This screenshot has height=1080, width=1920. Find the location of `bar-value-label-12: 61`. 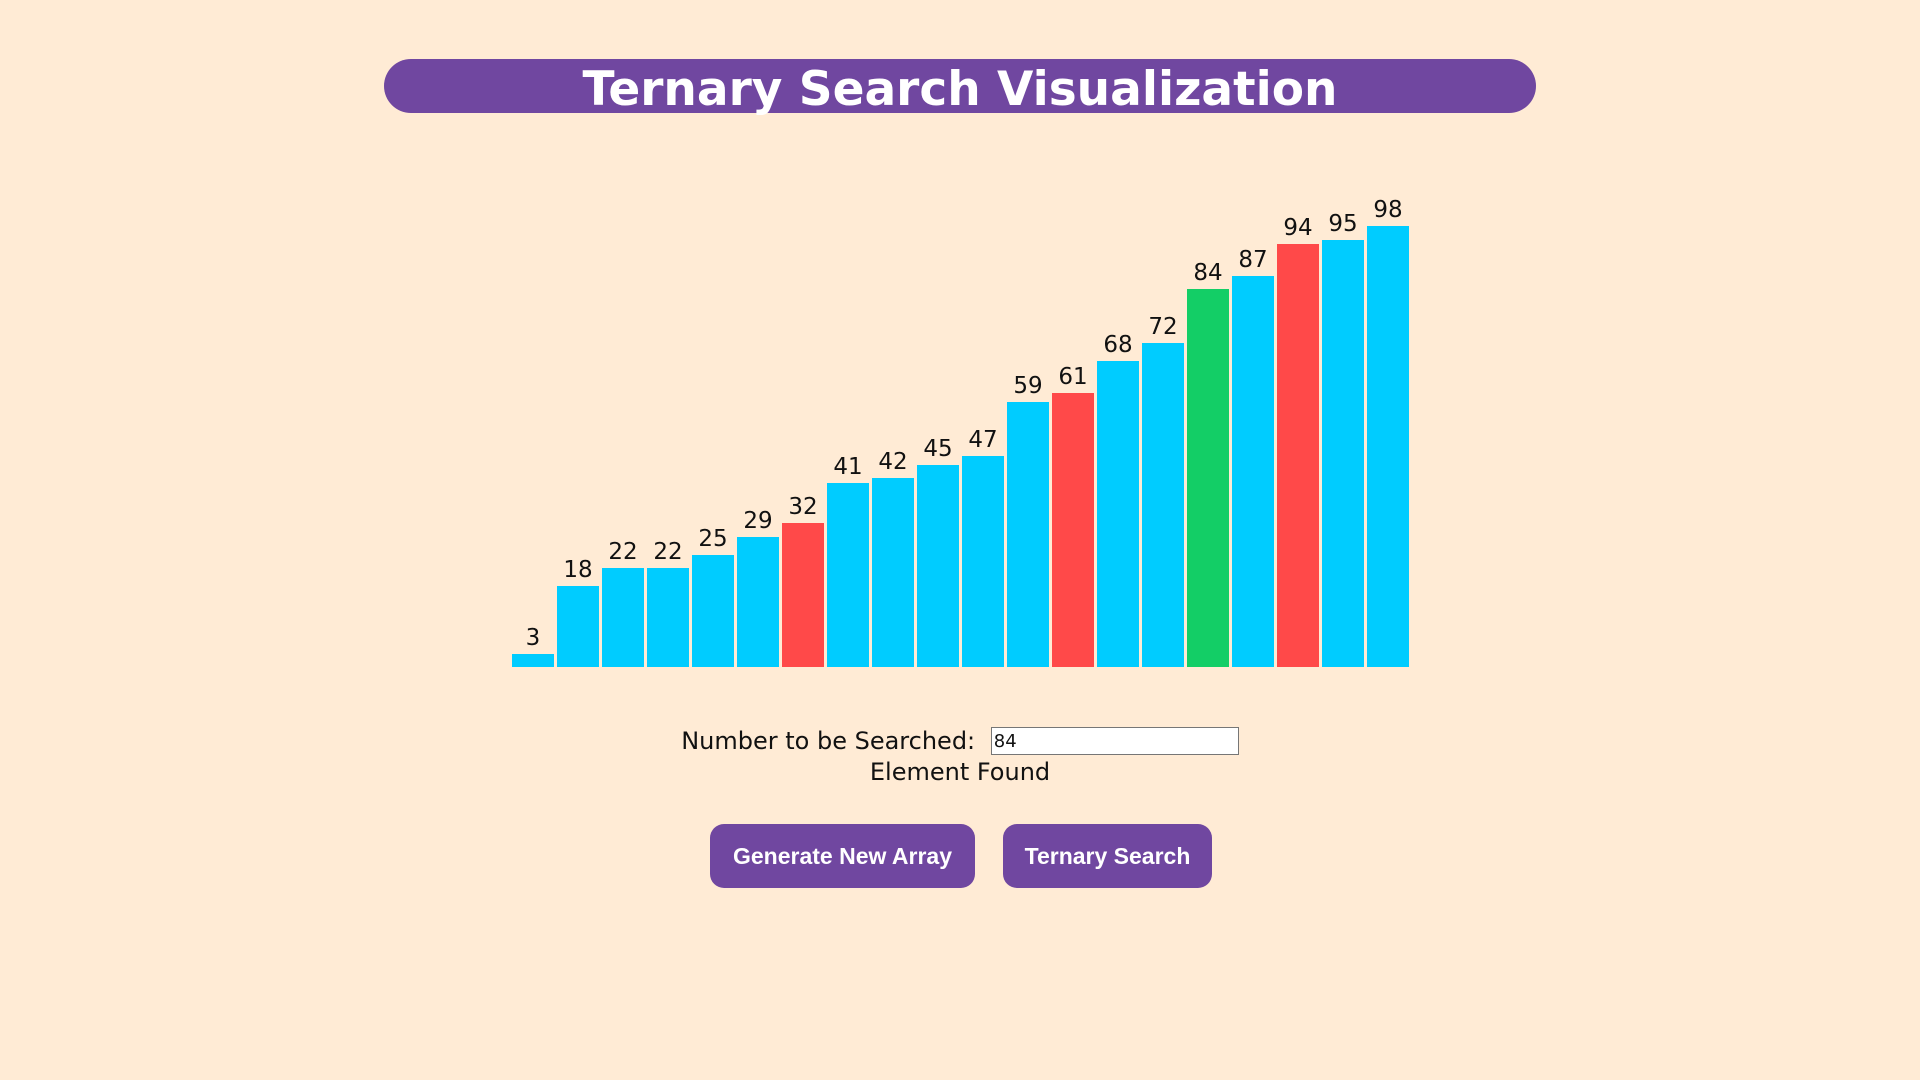

bar-value-label-12: 61 is located at coordinates (1073, 376).